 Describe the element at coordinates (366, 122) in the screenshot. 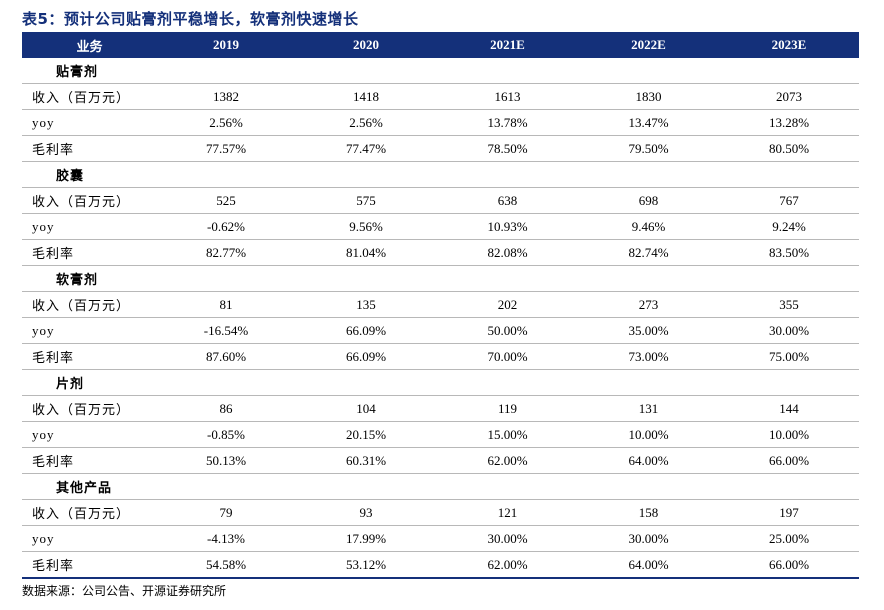

I see `value-cell: 2.56%` at that location.